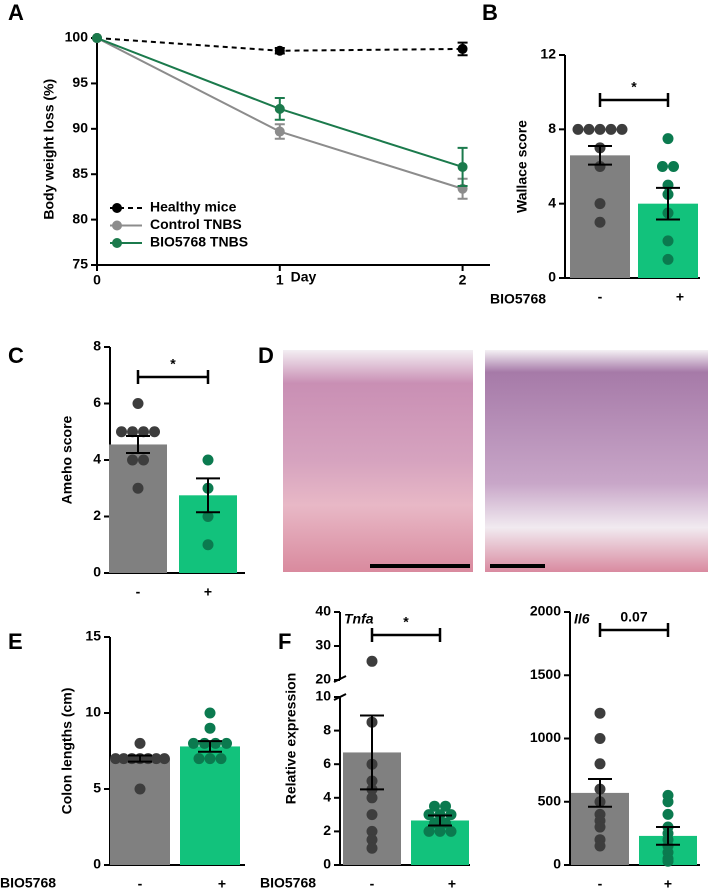 The width and height of the screenshot is (708, 894). I want to click on y-tick-label: 75, so click(80, 264).